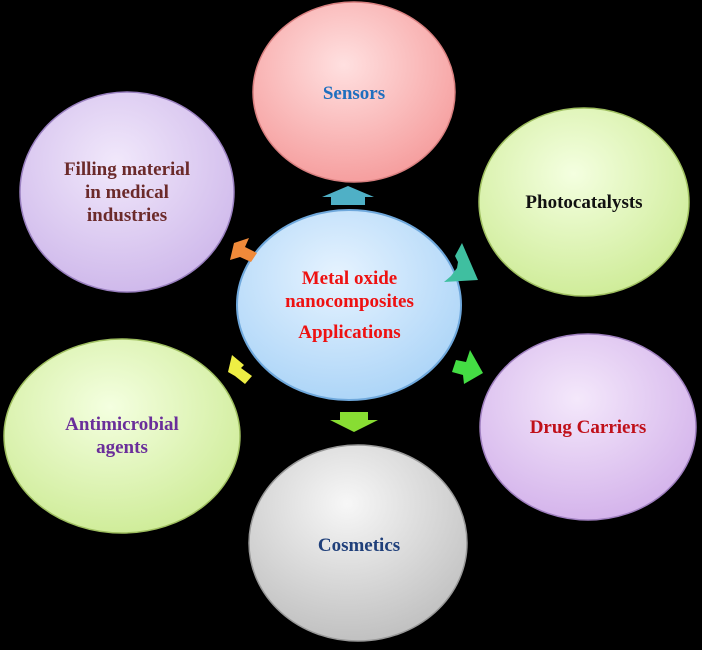 This screenshot has height=650, width=702. I want to click on label-sensors-text: Sensors, so click(354, 93).